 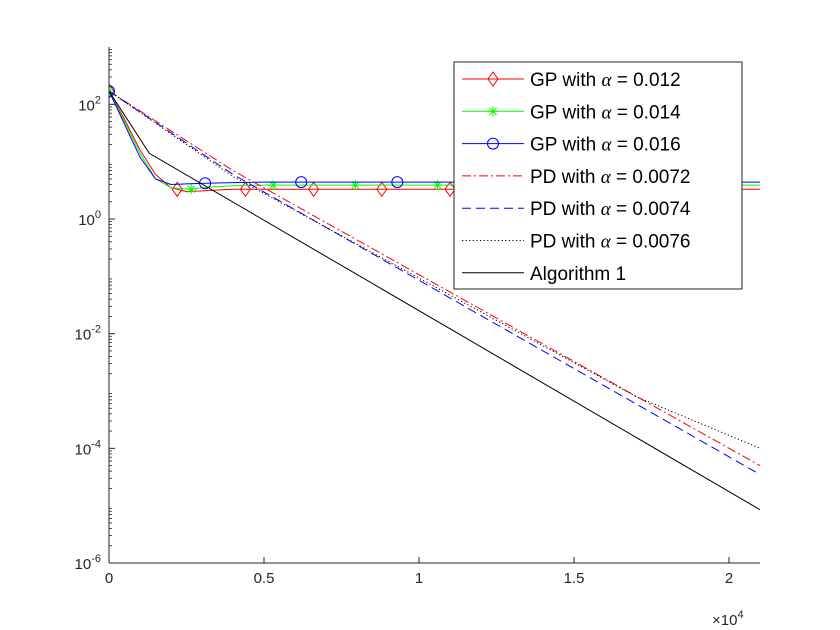 I want to click on legend-entry-5: PD with α = 0.0074, so click(x=576, y=209).